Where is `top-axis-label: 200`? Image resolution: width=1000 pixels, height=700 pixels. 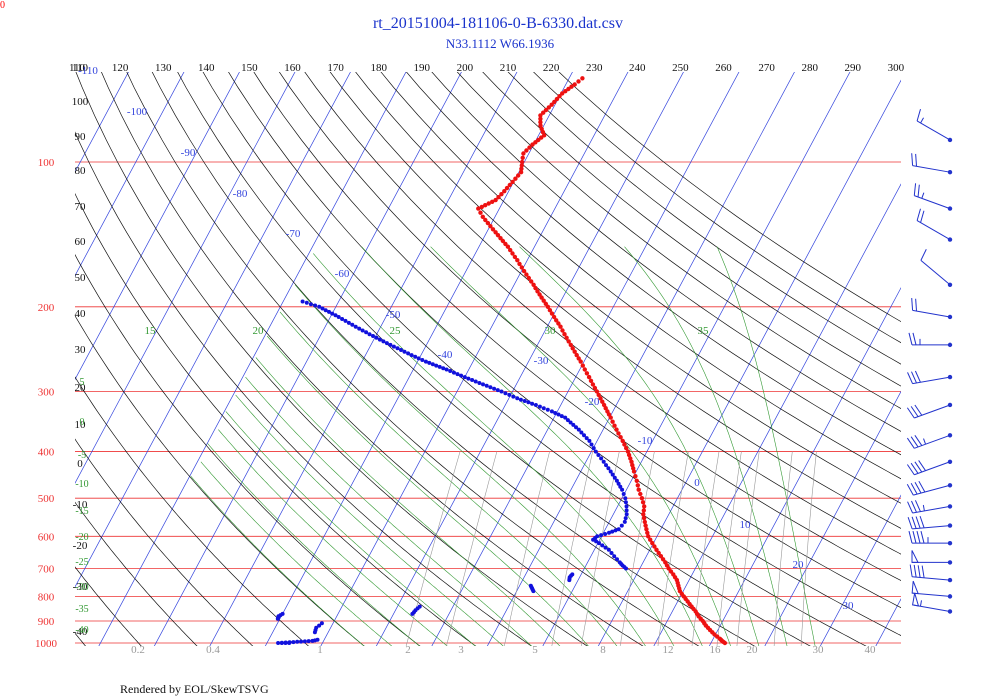 top-axis-label: 200 is located at coordinates (465, 68).